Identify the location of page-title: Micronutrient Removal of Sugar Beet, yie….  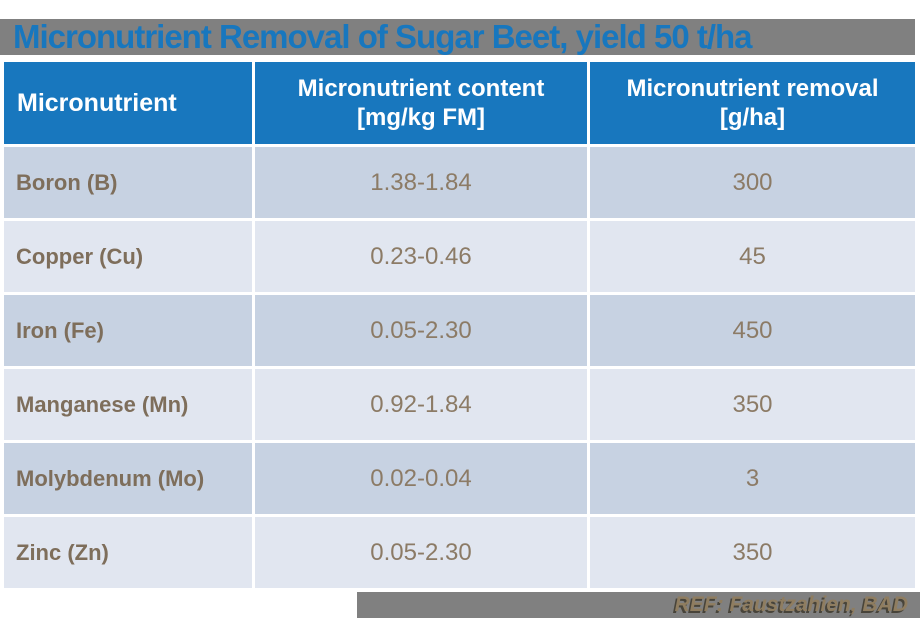
(383, 36).